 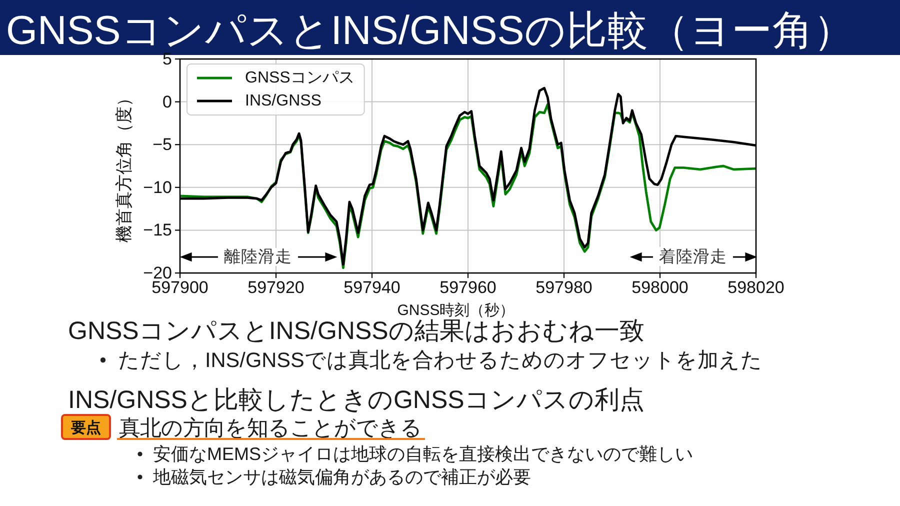 I want to click on y-tick-label: −15, so click(x=157, y=230).